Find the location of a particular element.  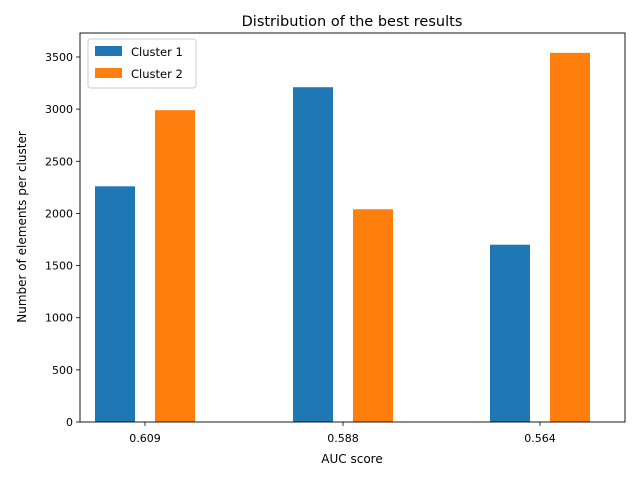

x-axis: 0.609 0.588 0.564 is located at coordinates (342, 433).